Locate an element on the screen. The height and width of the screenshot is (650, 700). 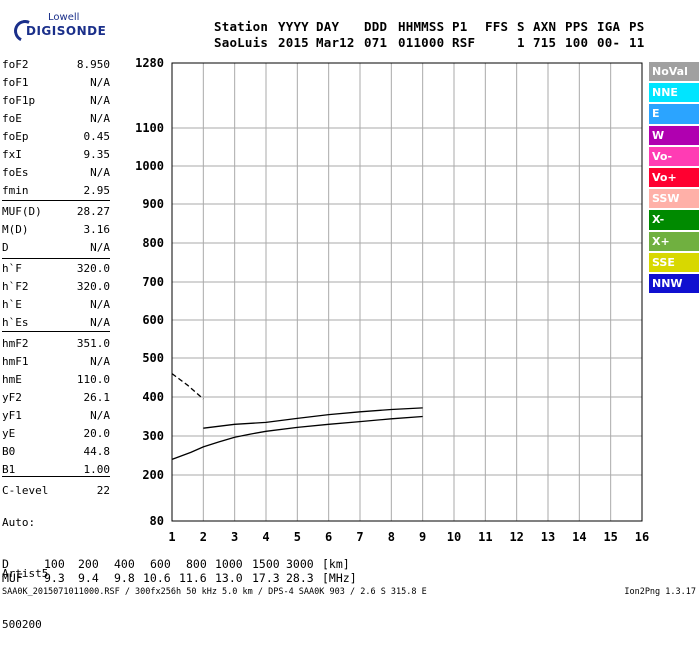
param-value: 9.35 is located at coordinates (97, 154).